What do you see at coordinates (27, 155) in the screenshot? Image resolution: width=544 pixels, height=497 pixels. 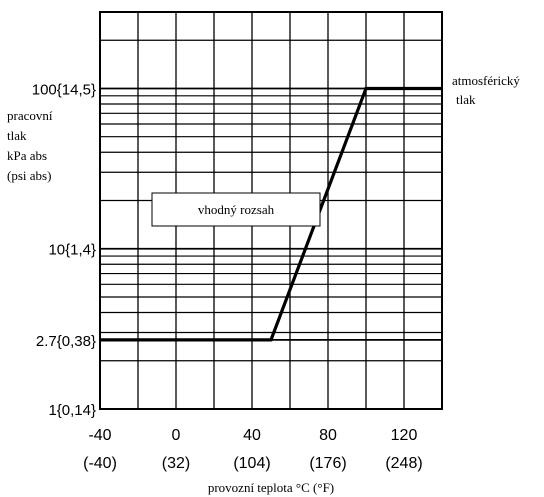 I see `y-axis-label-line: kPa abs` at bounding box center [27, 155].